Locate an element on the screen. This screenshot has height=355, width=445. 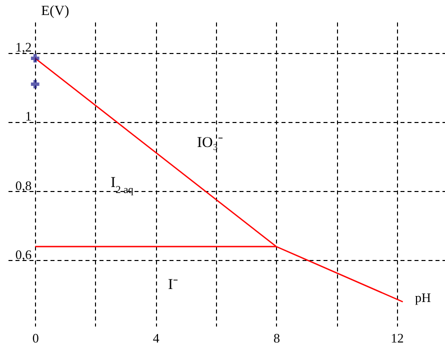
y-tick-label: 1,2 is located at coordinates (23, 47).